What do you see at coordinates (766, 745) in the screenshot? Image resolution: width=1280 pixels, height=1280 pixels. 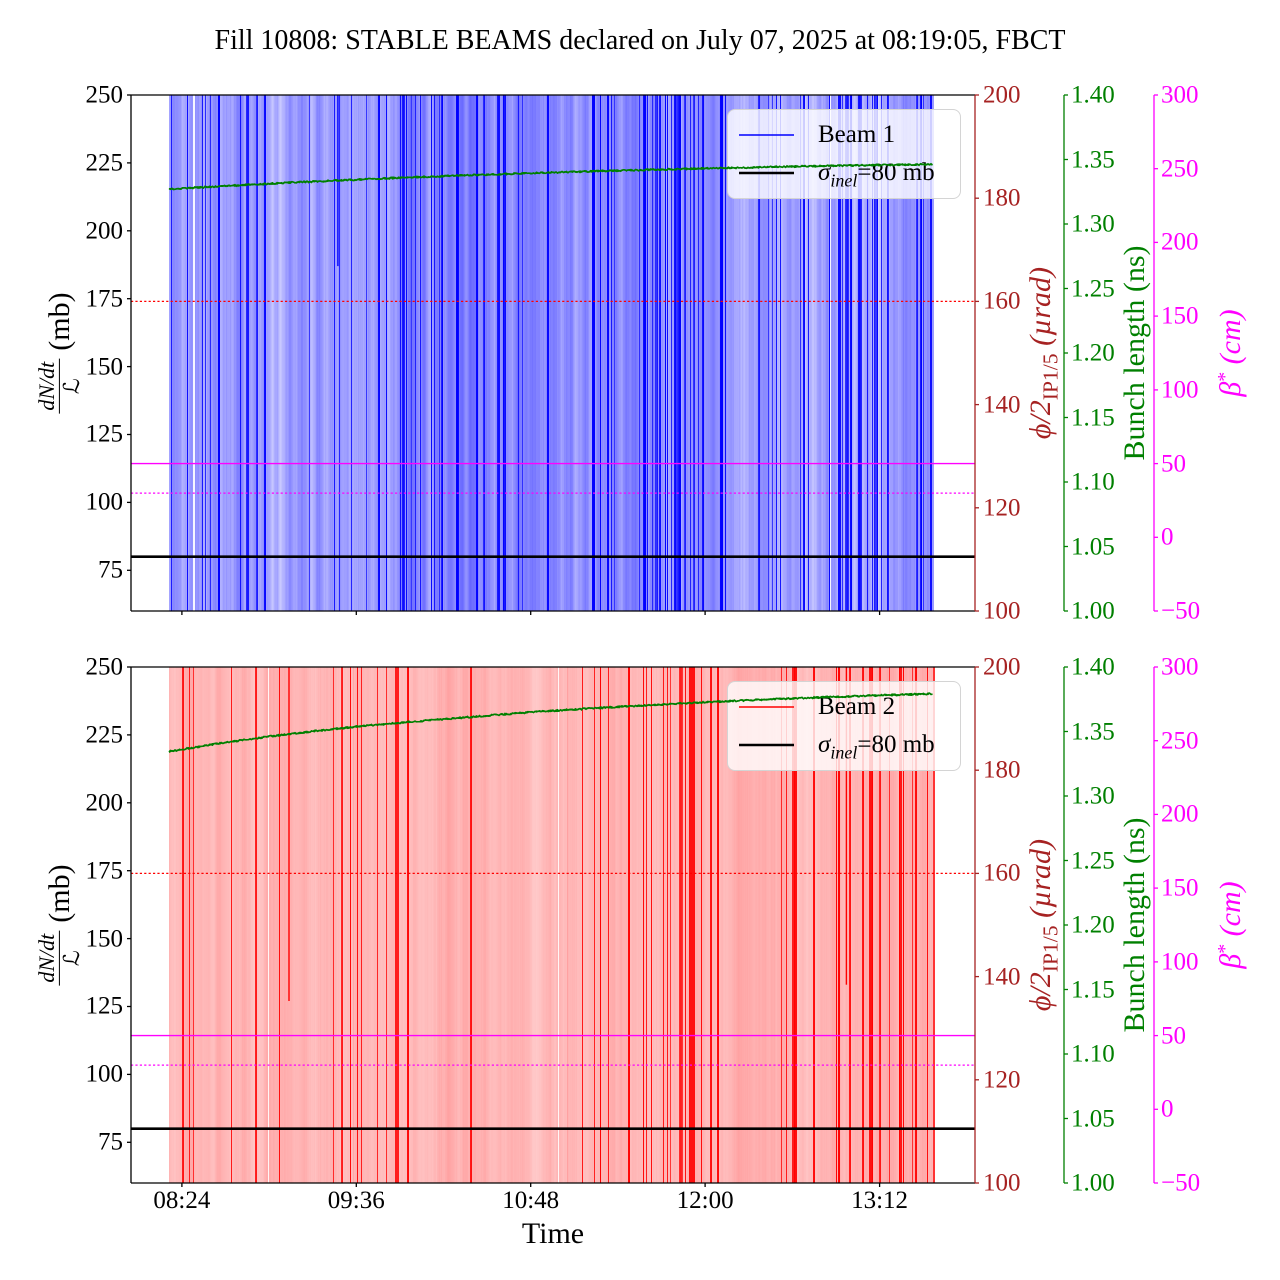 I see `sigma-line-swatch` at bounding box center [766, 745].